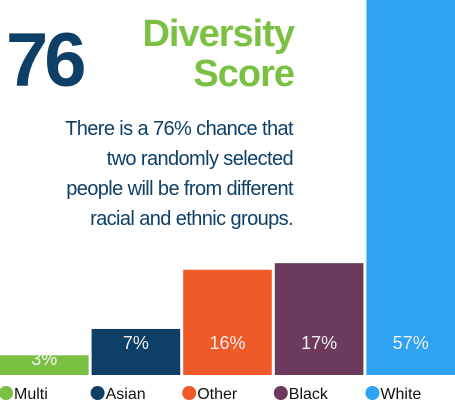  I want to click on value-label: 3%, so click(44, 359).